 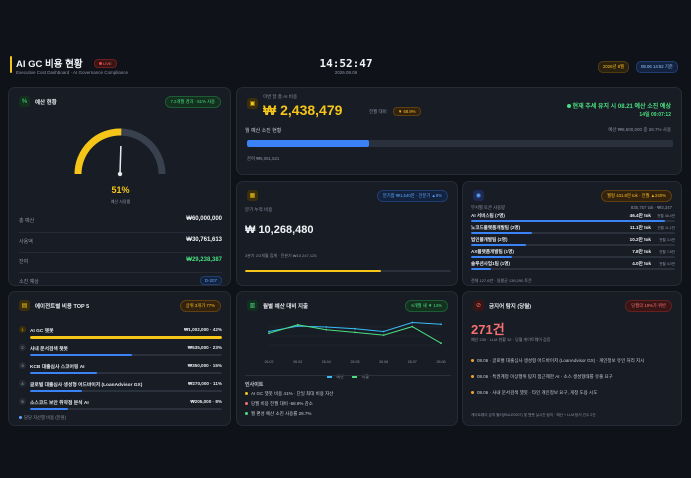 What do you see at coordinates (496, 227) in the screenshot?
I see `dept-name: 노코드플랫폼개발팀 (2명)` at bounding box center [496, 227].